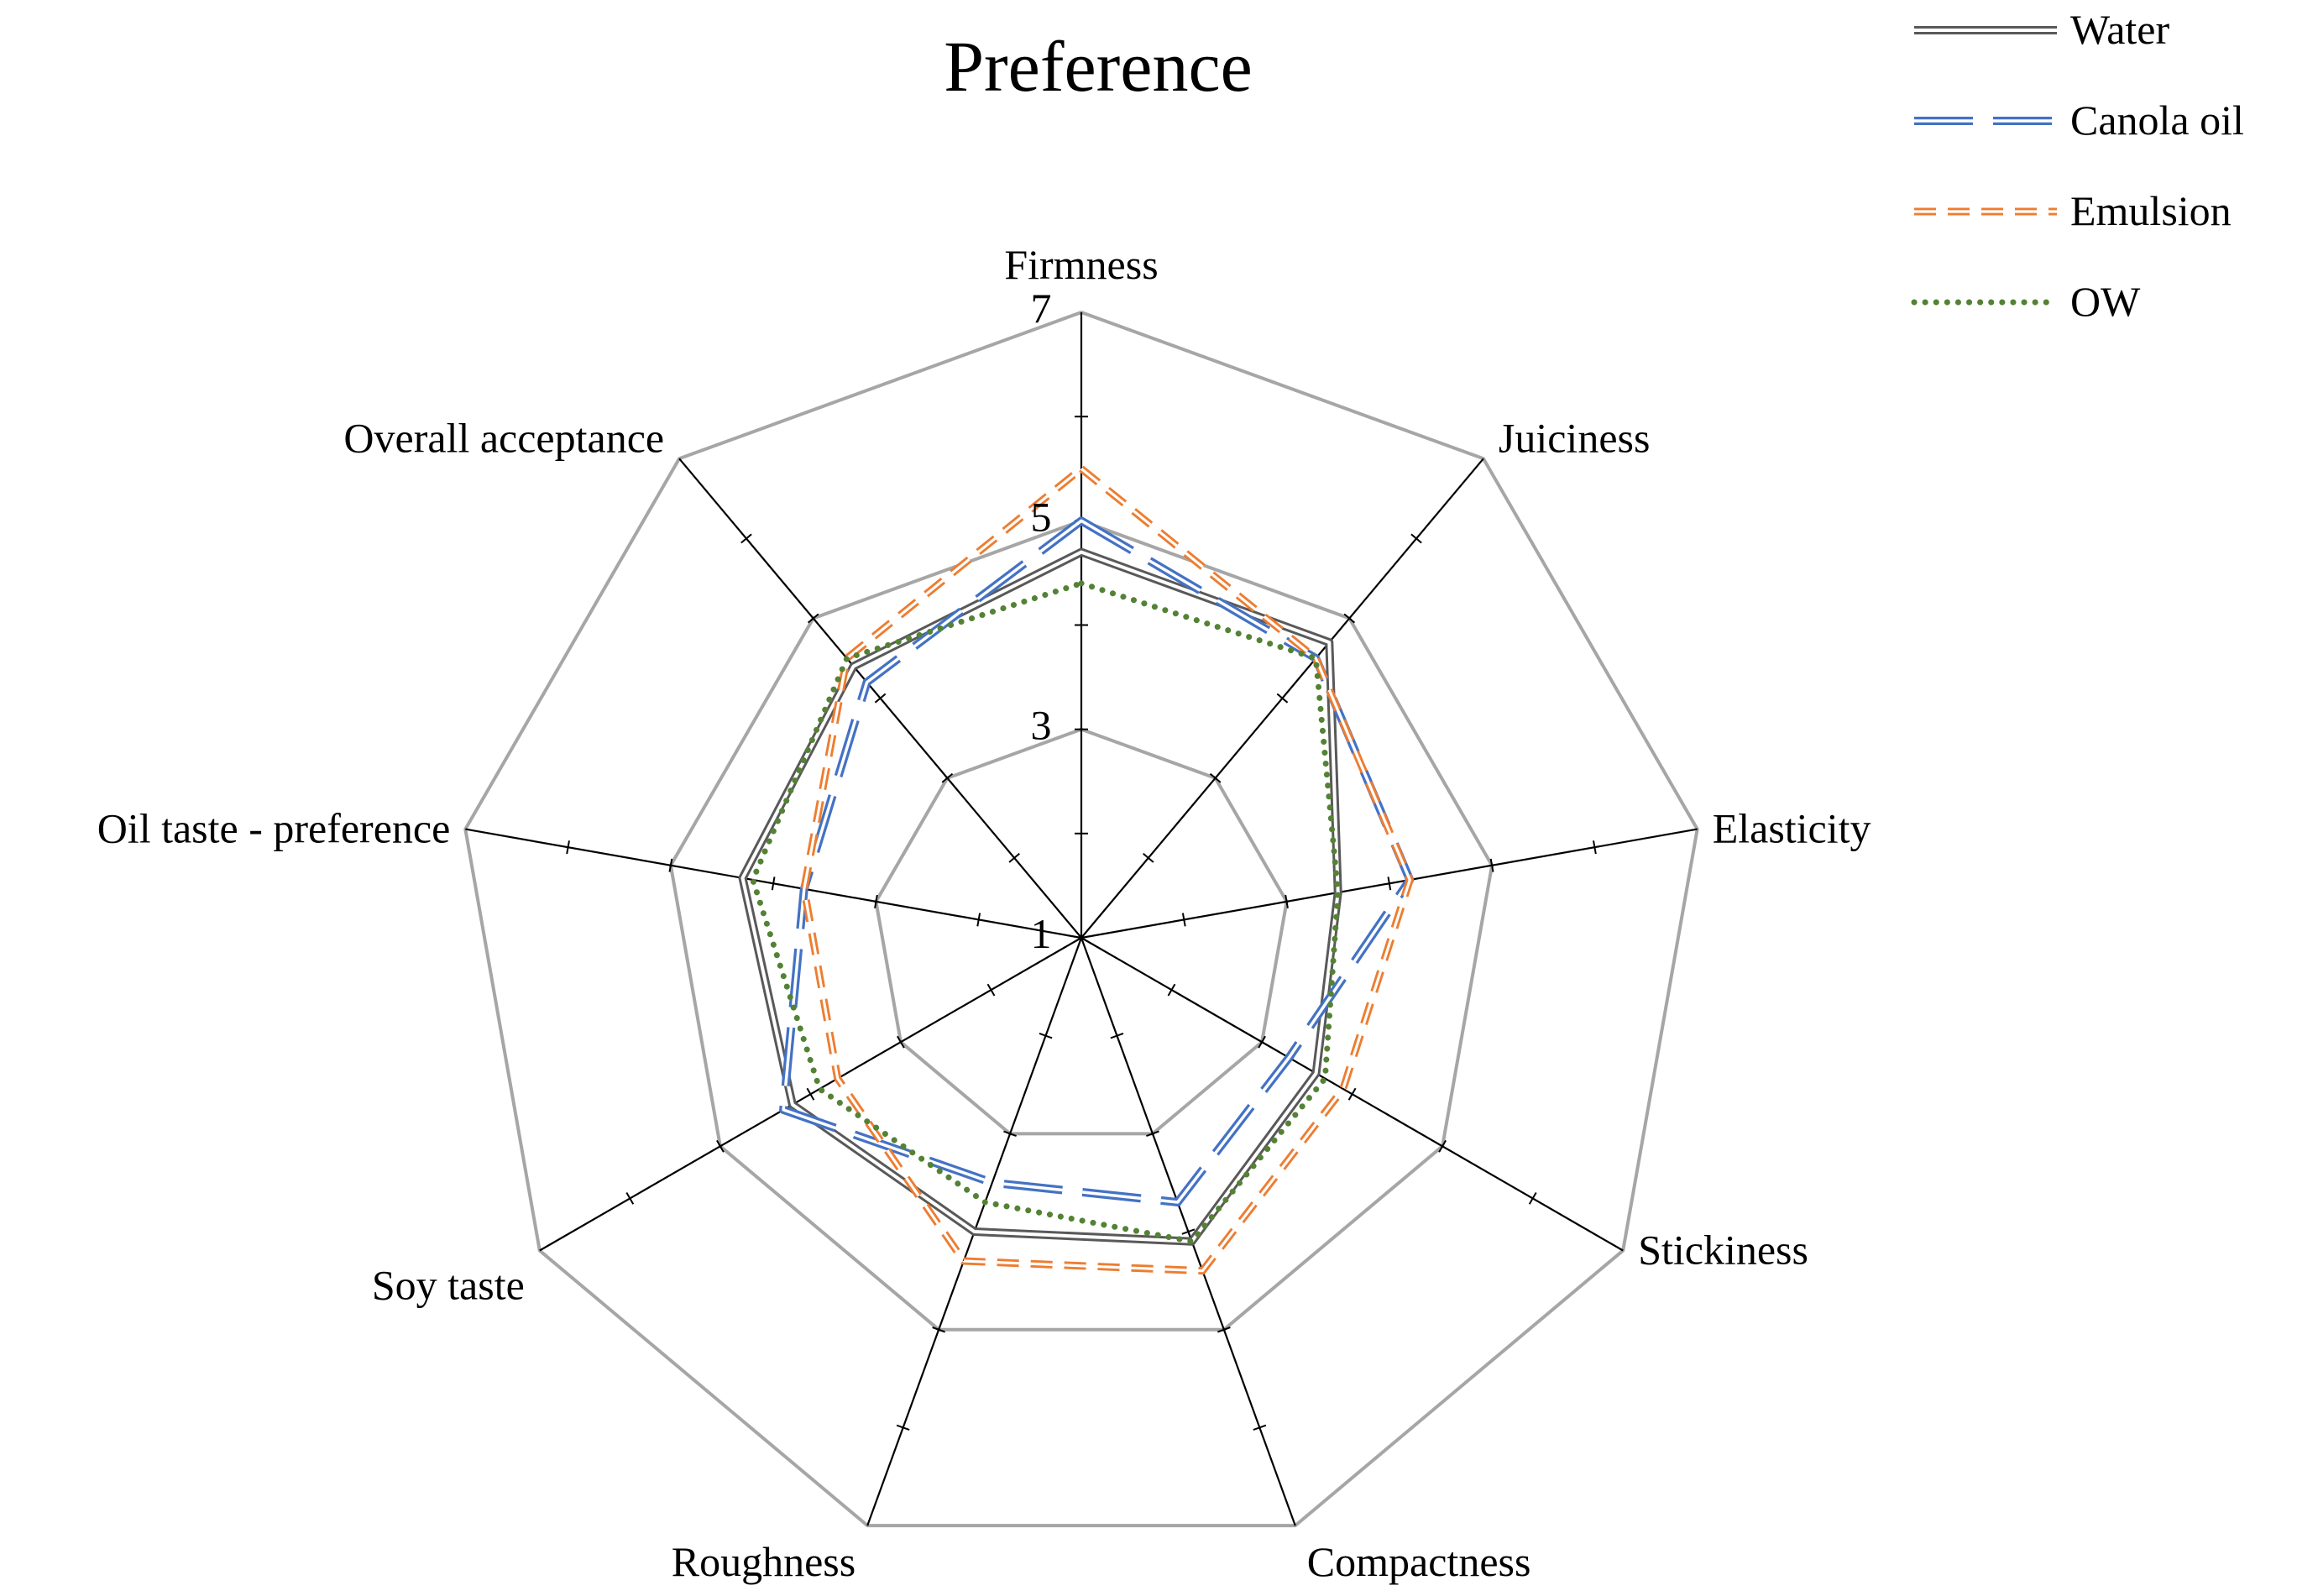 The width and height of the screenshot is (2297, 1596). Describe the element at coordinates (763, 1561) in the screenshot. I see `axis-label-roughness: Roughness` at that location.